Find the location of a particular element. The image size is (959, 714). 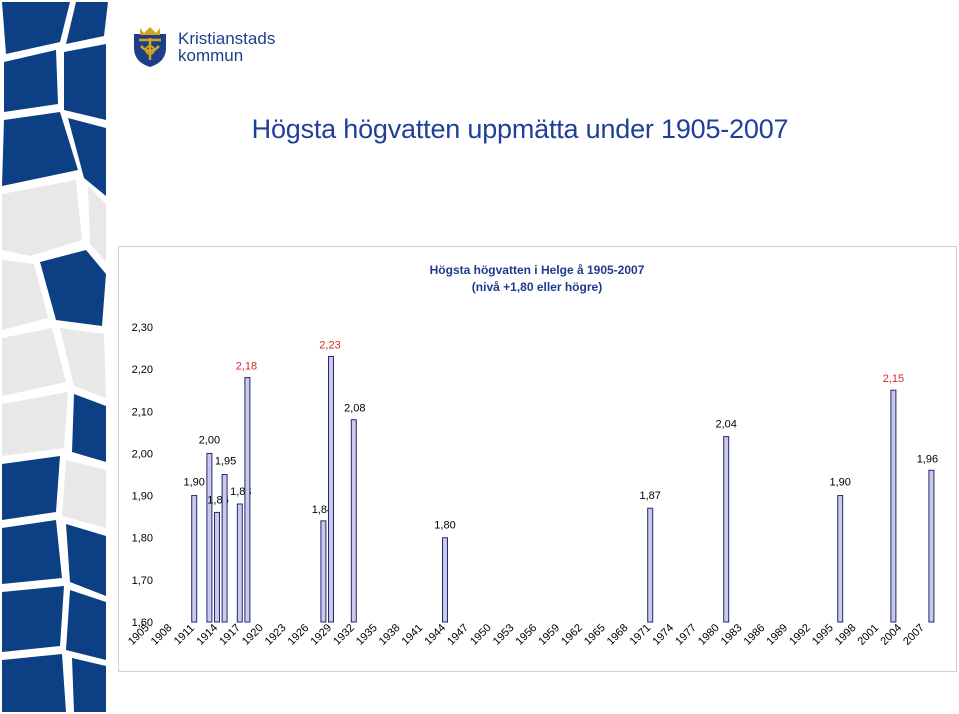

x-tick-label: 1965 is located at coordinates (595, 635).